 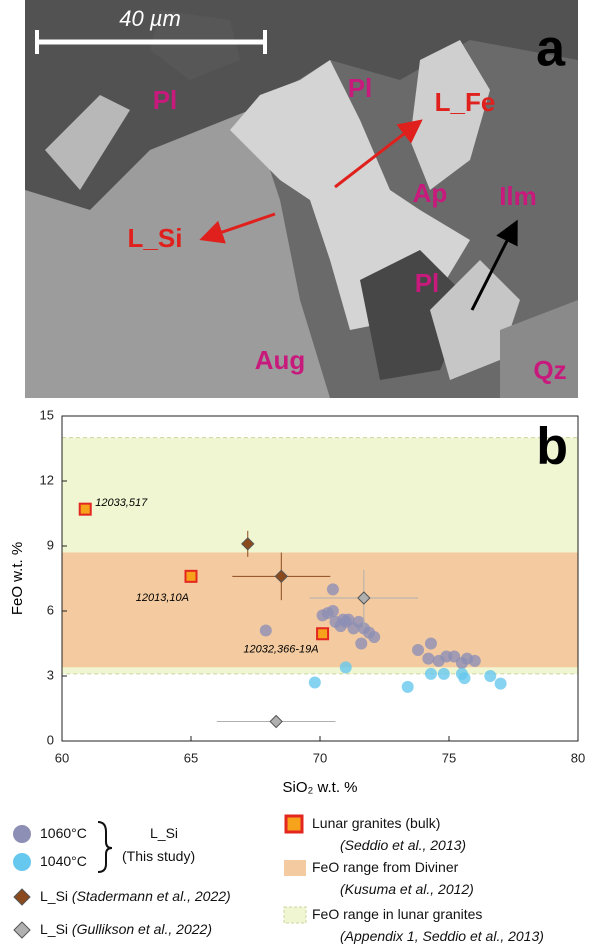 I want to click on legend-label-part: (Gullikson et al., 2022), so click(x=142, y=929).